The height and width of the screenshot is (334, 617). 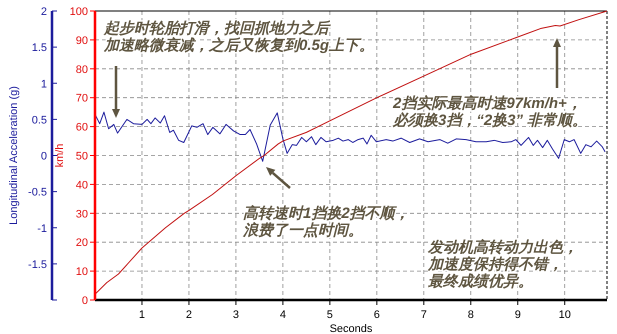 I want to click on x-tick-label: 1, so click(x=142, y=315).